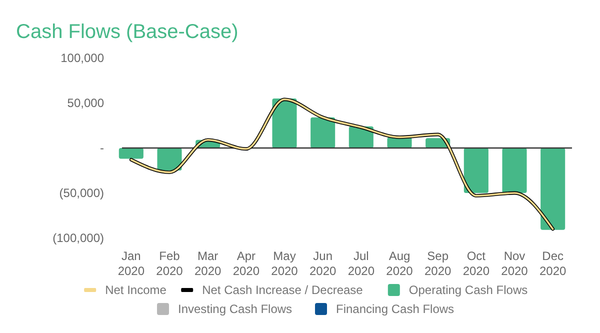 The height and width of the screenshot is (333, 600). Describe the element at coordinates (136, 290) in the screenshot. I see `legend-label: Net Income` at that location.